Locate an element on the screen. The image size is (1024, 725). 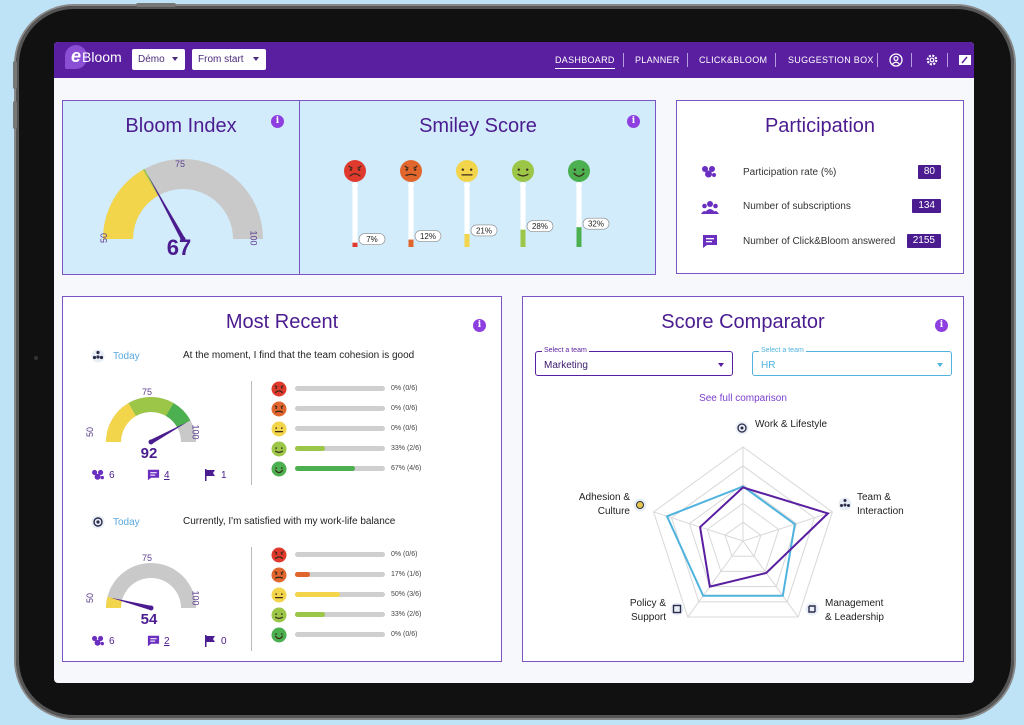
nav-click-bloom: CLICK&BLOOM is located at coordinates (733, 60).